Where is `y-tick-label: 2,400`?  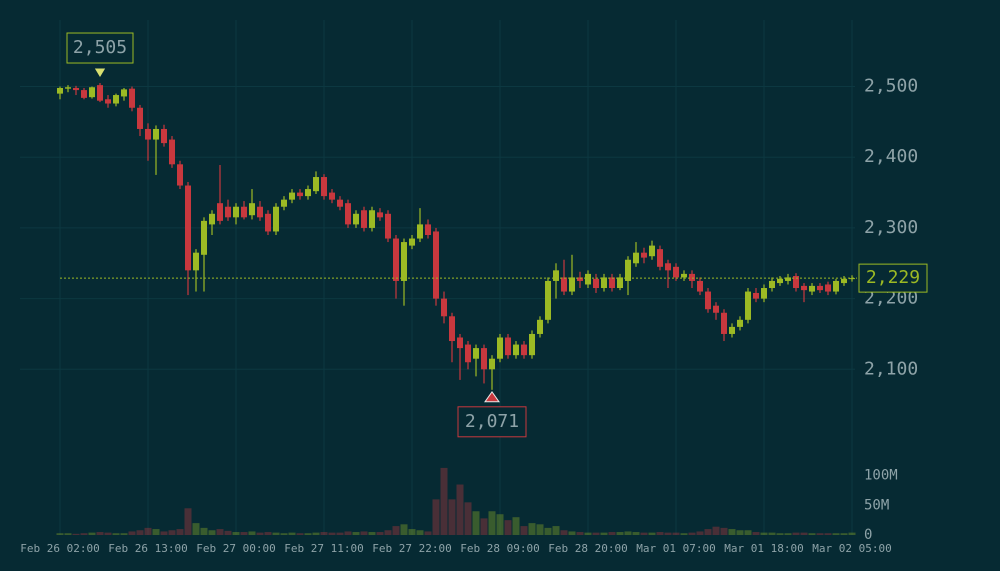 y-tick-label: 2,400 is located at coordinates (891, 156).